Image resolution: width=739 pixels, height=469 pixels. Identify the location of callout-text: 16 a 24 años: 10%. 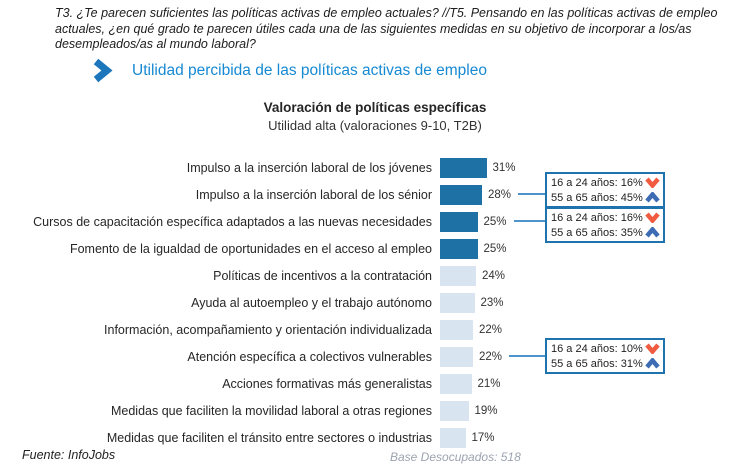
(597, 348).